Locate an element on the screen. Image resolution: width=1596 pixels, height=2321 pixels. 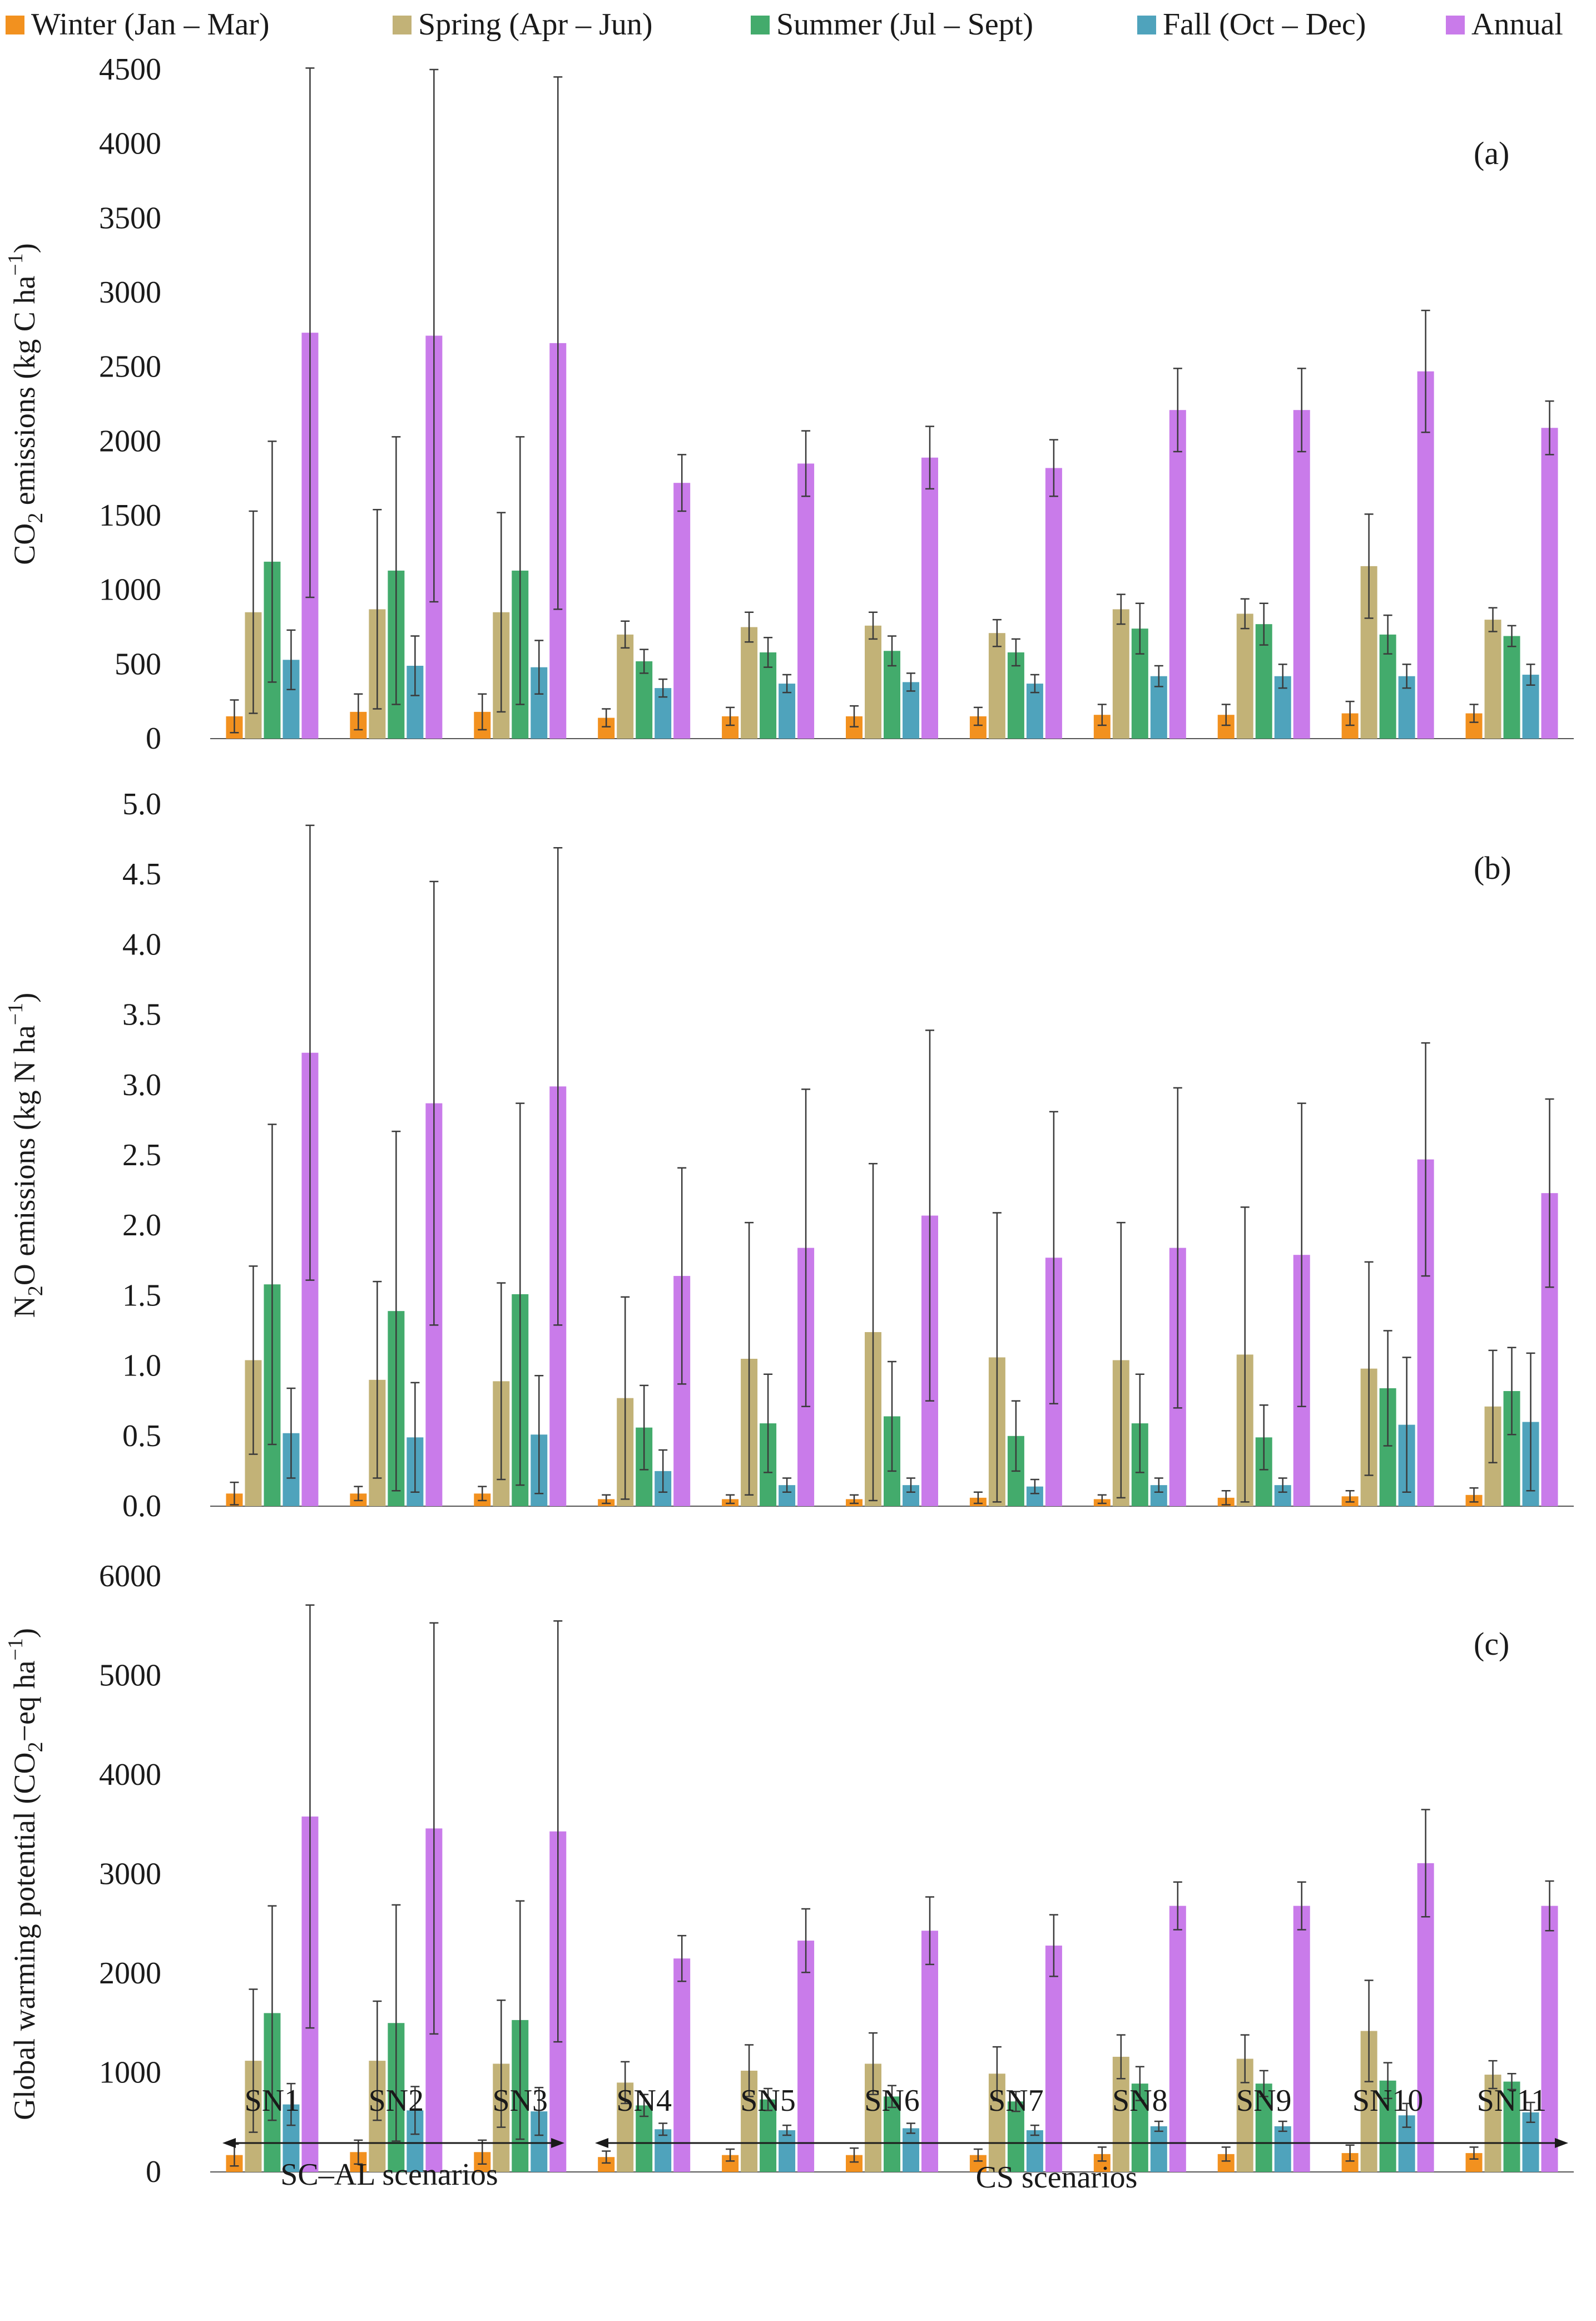
y-tick-label: 2500 is located at coordinates (130, 367).